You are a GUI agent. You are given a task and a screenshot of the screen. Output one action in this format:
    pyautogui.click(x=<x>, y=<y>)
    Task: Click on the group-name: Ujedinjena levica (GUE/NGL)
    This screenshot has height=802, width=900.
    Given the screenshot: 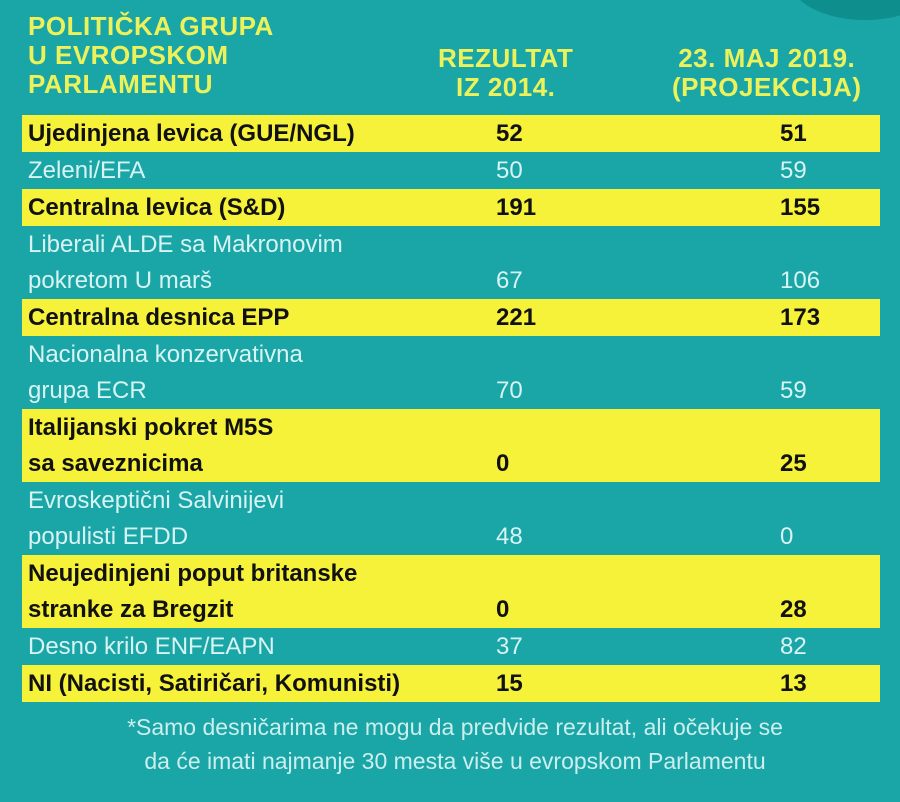 What is the action you would take?
    pyautogui.click(x=191, y=134)
    